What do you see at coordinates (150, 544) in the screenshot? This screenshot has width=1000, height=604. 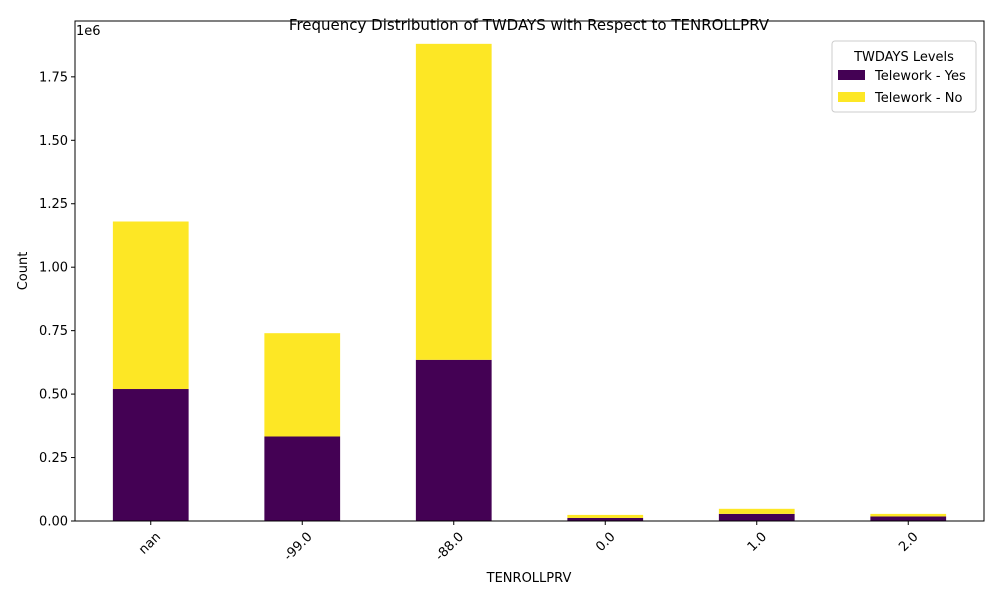 I see `x-tick-label: nan` at bounding box center [150, 544].